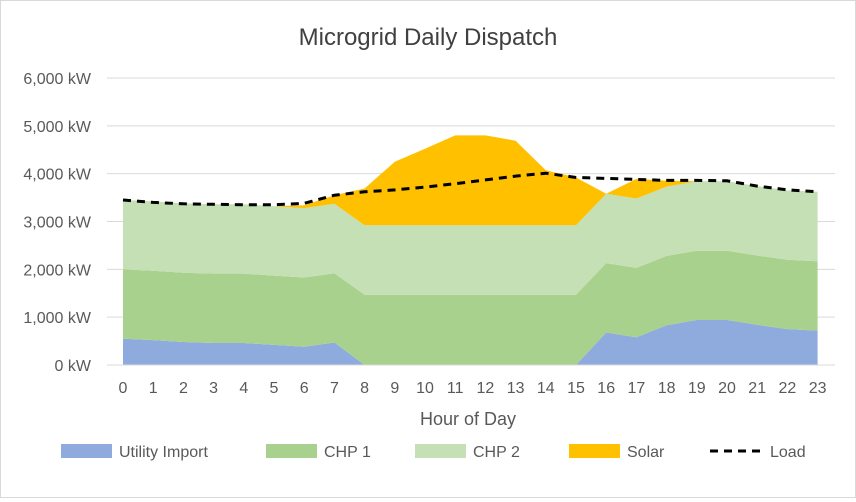  I want to click on x-tick-label: 8, so click(364, 388).